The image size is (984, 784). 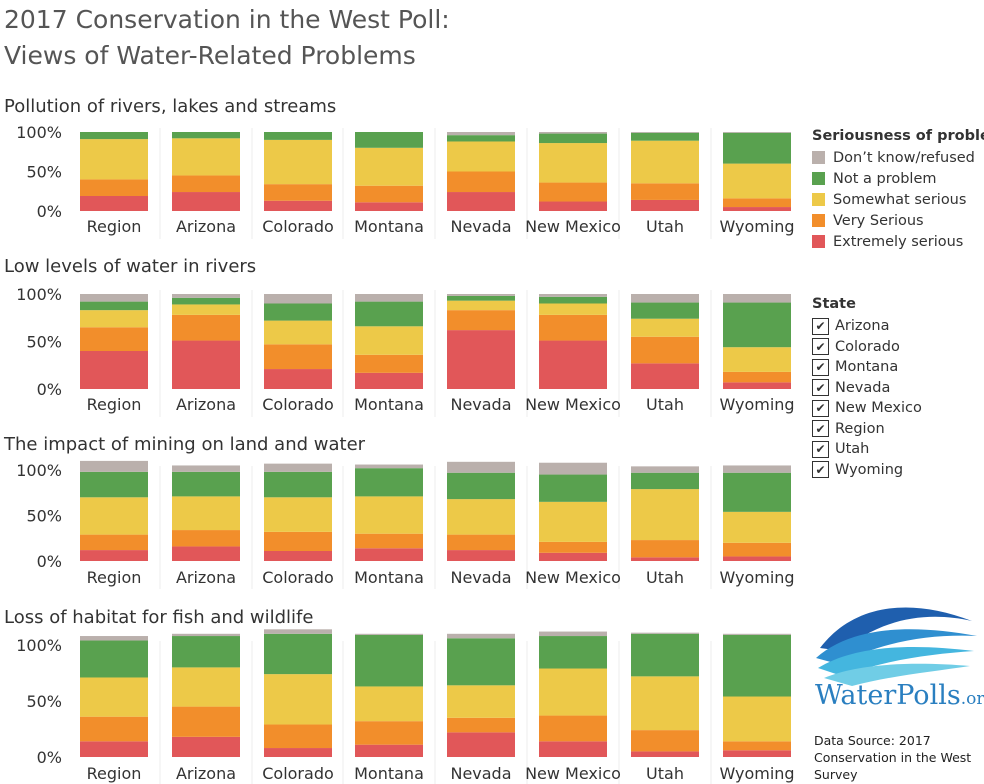 I want to click on state-filter-item: ✔ Arizona, so click(x=867, y=326).